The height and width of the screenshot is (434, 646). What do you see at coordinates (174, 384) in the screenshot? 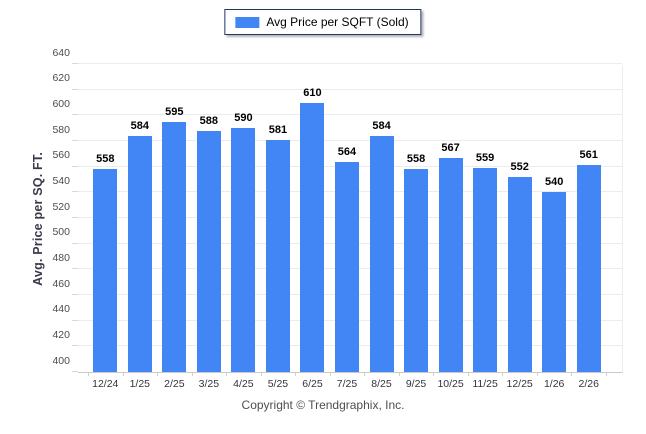
I see `x-axis-tick-label: 2/25` at bounding box center [174, 384].